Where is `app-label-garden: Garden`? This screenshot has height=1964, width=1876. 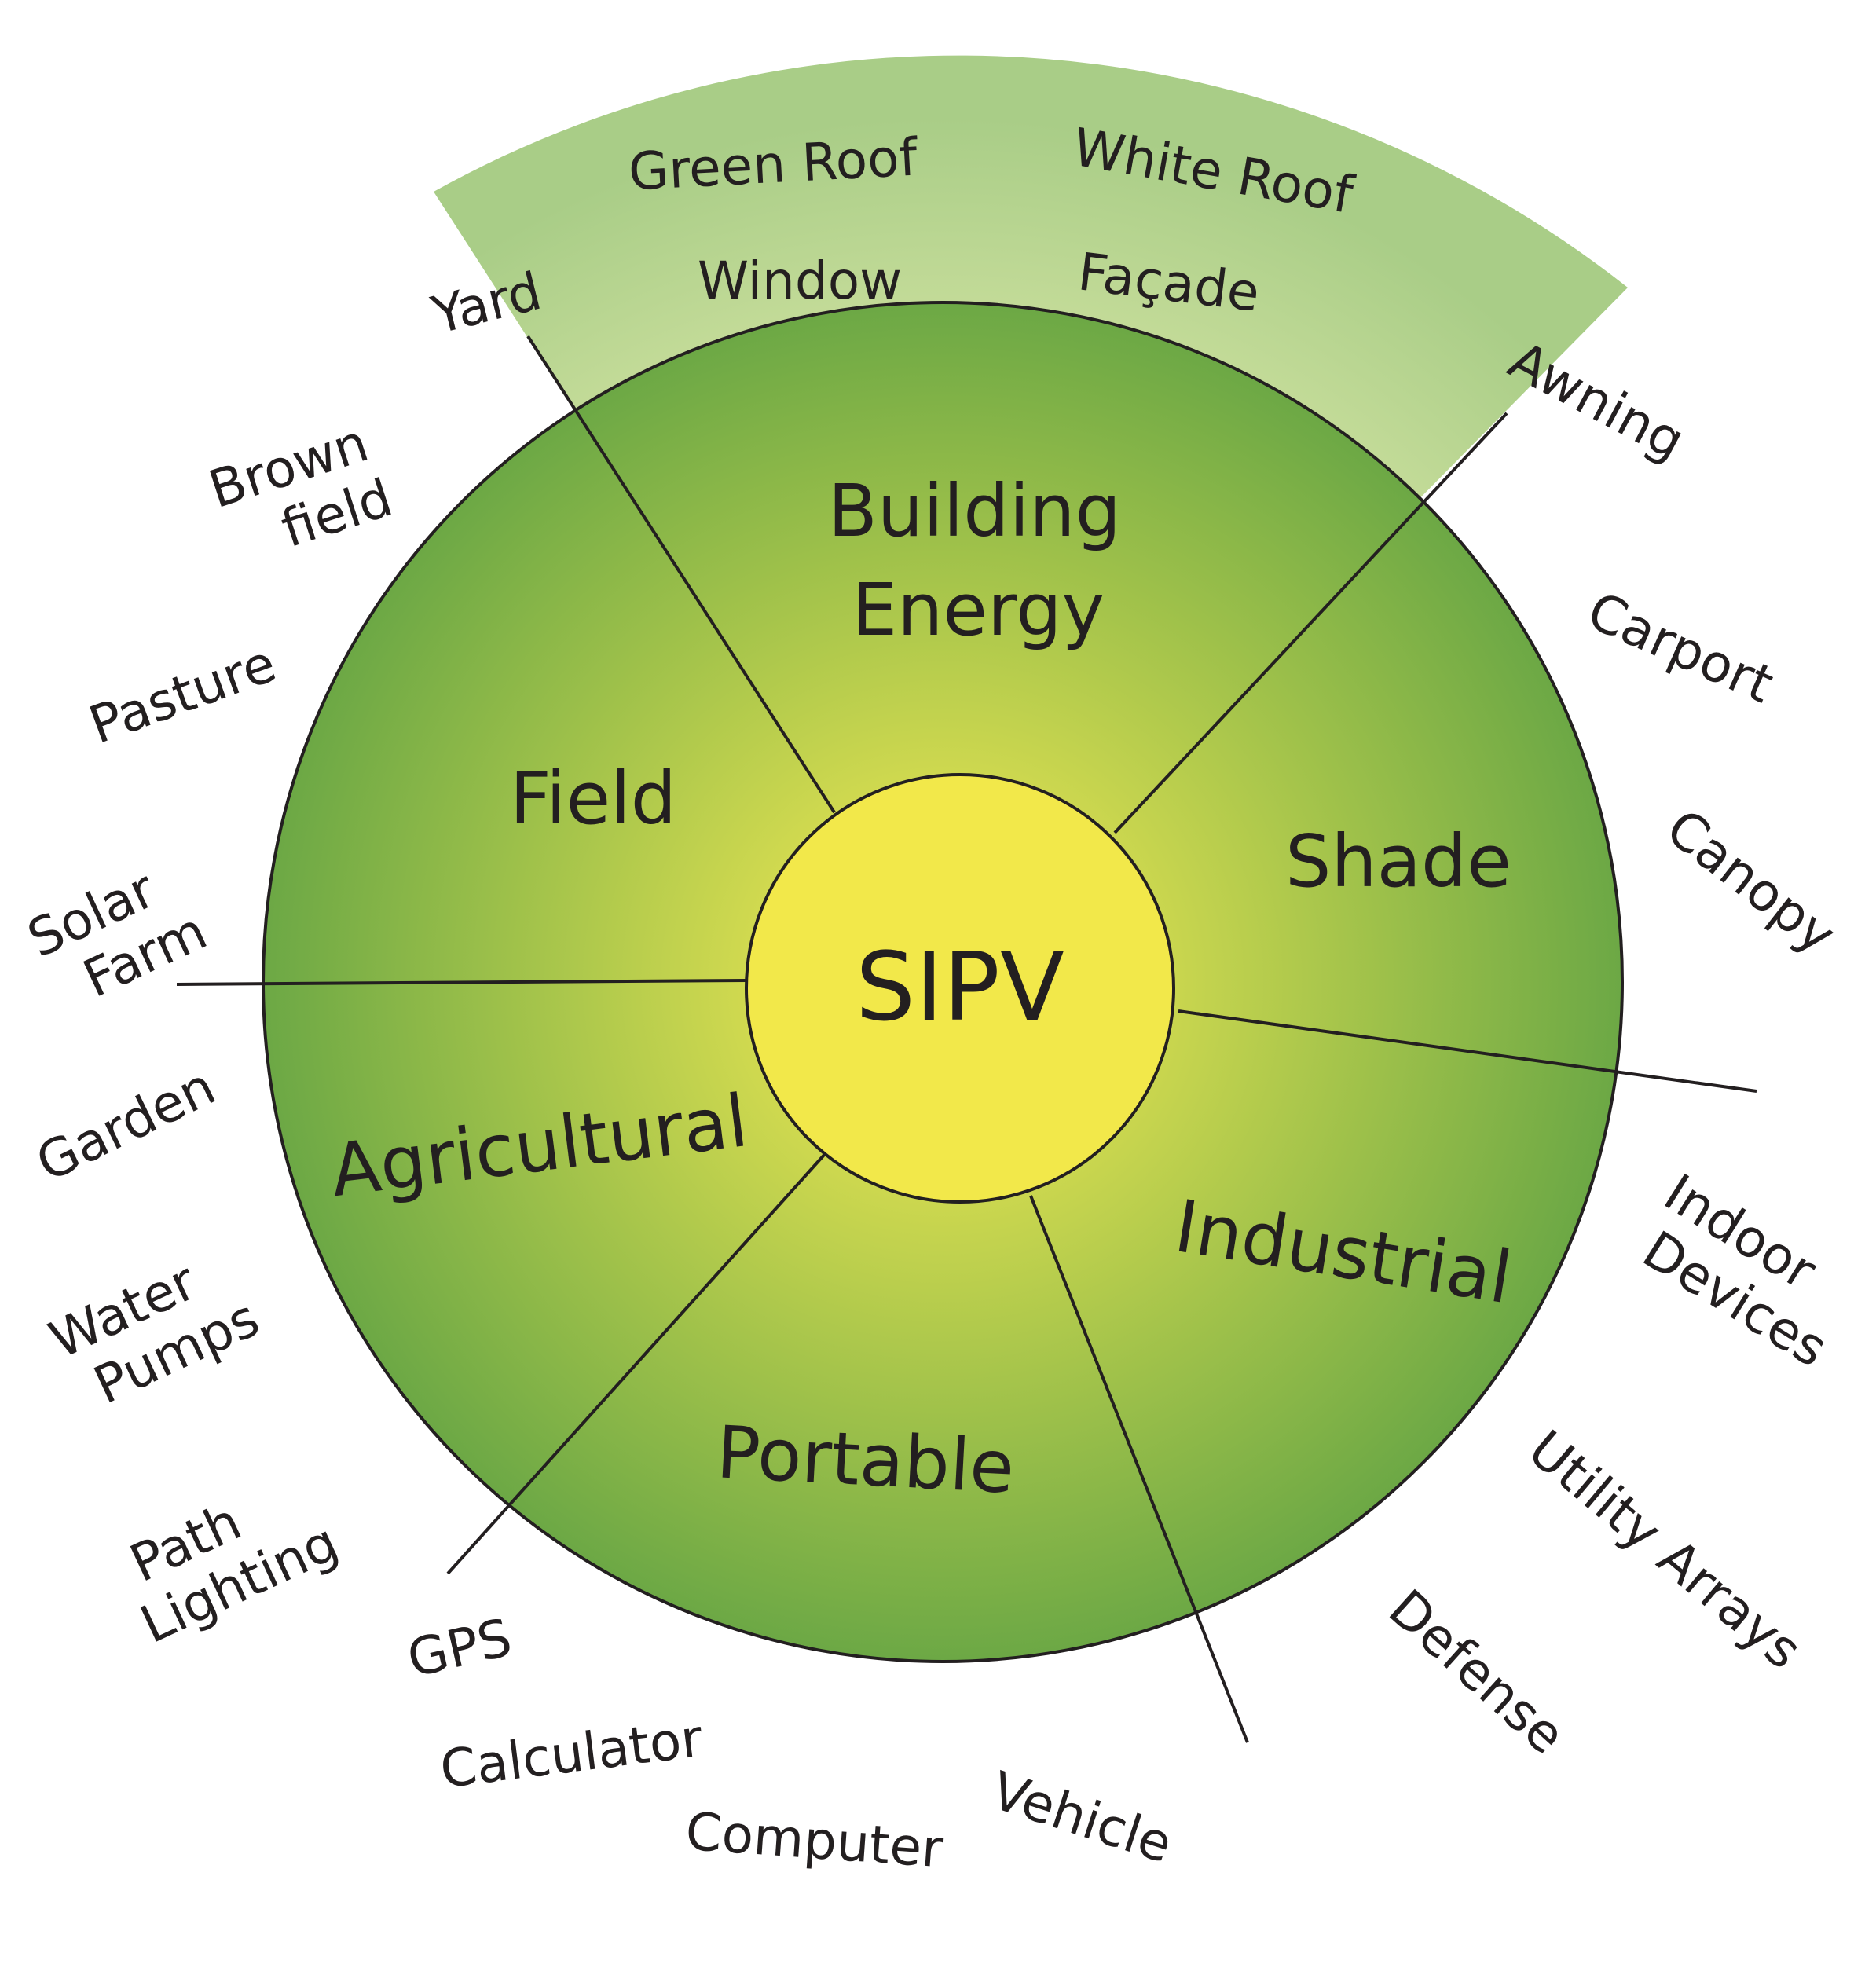
app-label-garden: Garden is located at coordinates (126, 1124).